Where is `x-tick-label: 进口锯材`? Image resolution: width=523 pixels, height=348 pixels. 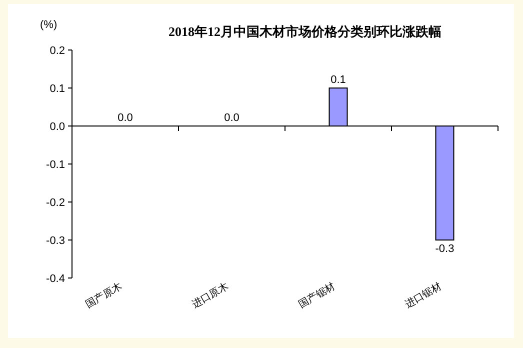
x-tick-label: 进口锯材 is located at coordinates (423, 295).